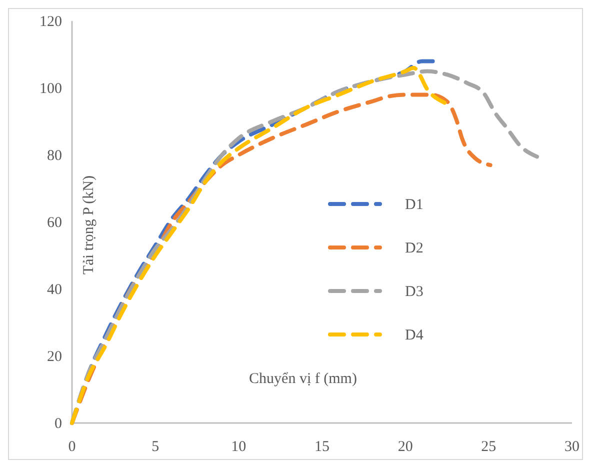  What do you see at coordinates (322, 447) in the screenshot?
I see `x-tick-label: 15` at bounding box center [322, 447].